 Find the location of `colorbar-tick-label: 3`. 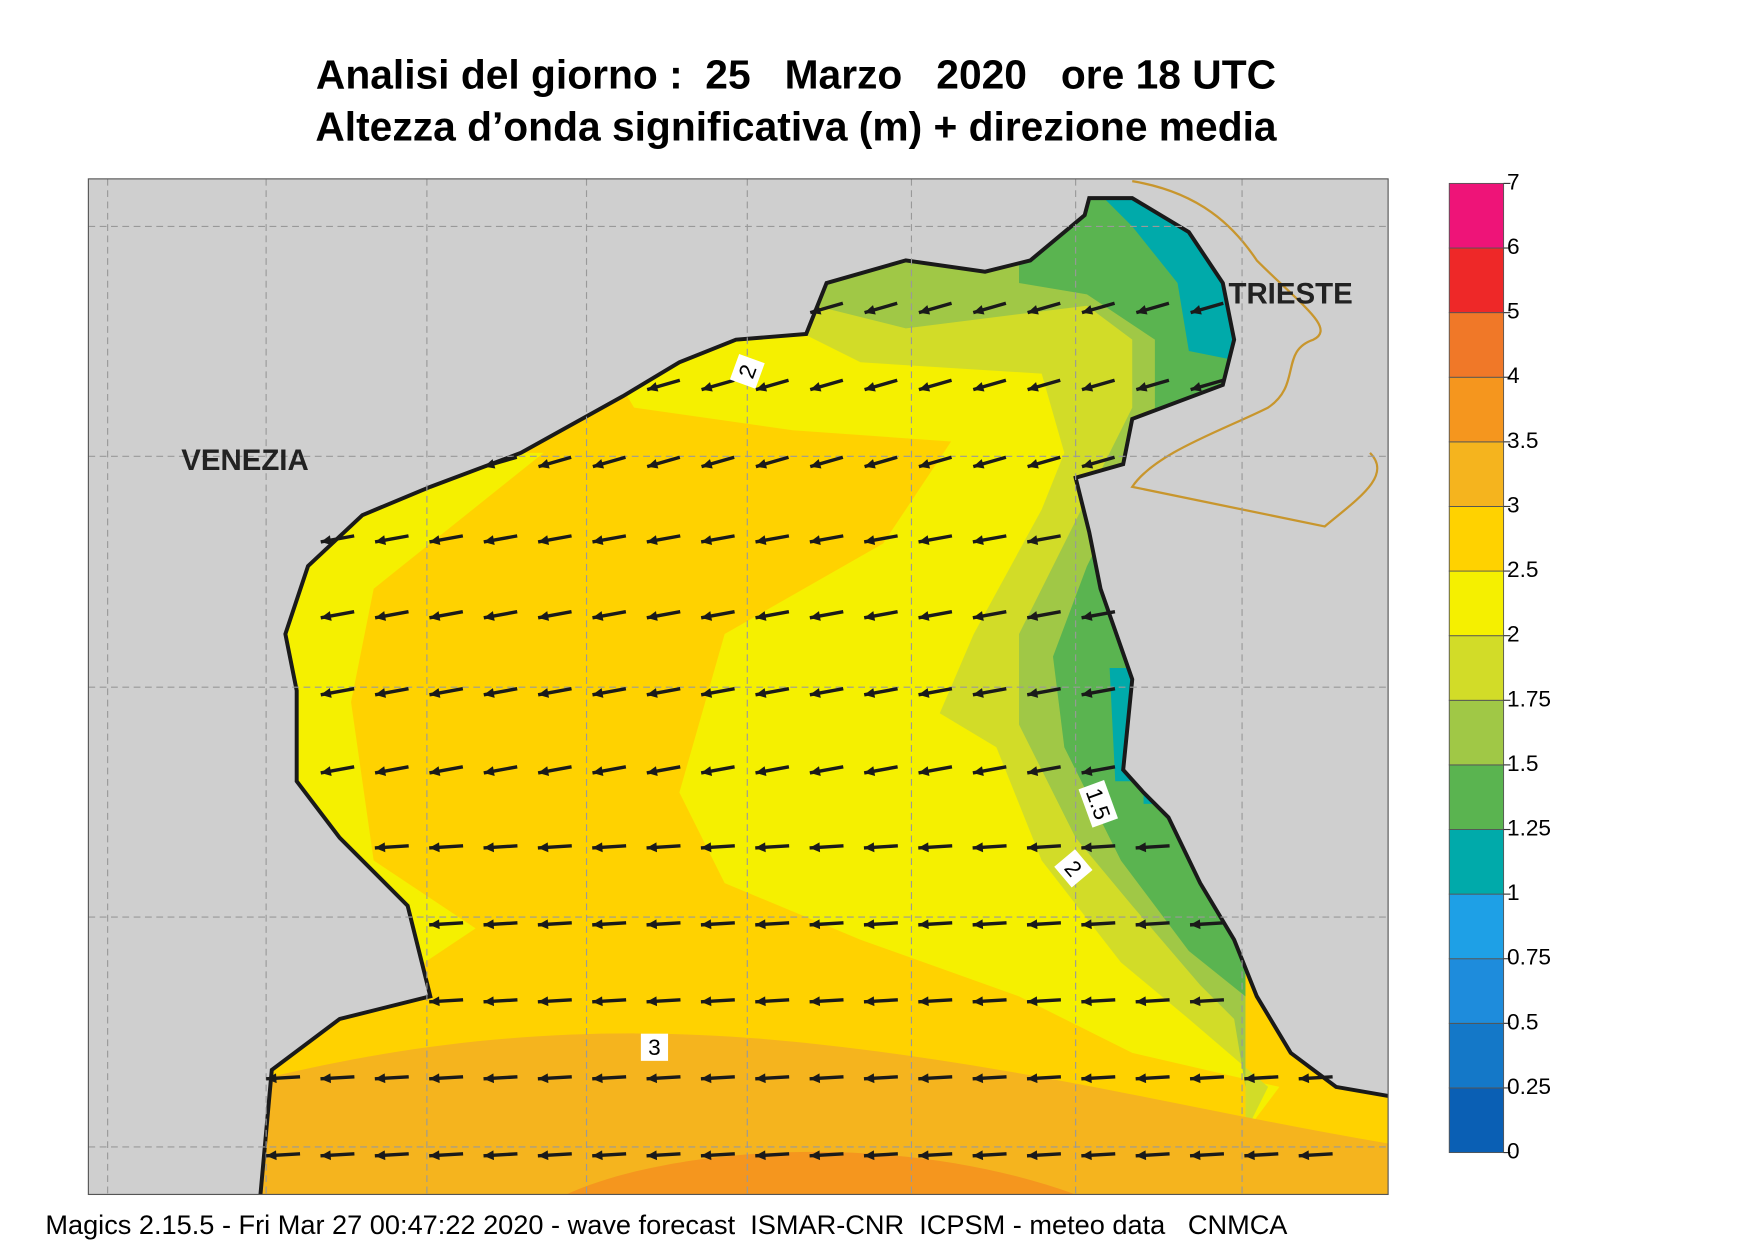

colorbar-tick-label: 3 is located at coordinates (1513, 504).